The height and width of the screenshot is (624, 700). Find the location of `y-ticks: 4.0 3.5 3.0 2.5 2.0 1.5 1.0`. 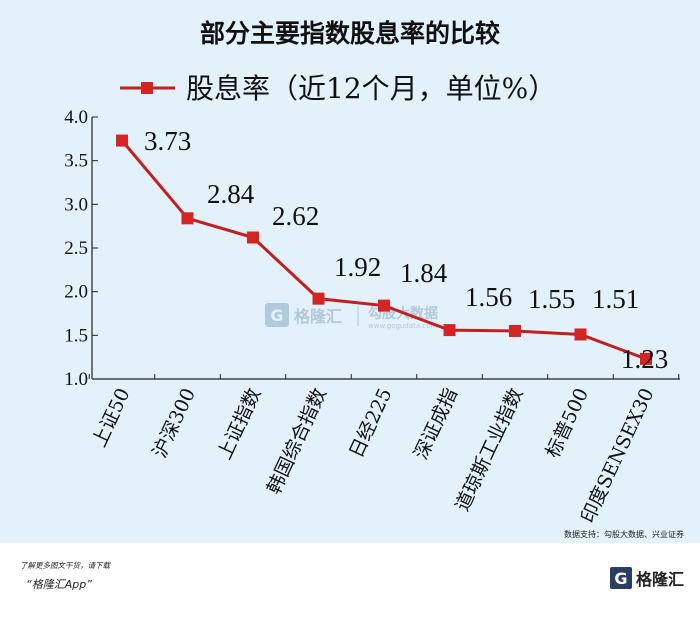

y-ticks: 4.0 3.5 3.0 2.5 2.0 1.5 1.0 is located at coordinates (81, 248).